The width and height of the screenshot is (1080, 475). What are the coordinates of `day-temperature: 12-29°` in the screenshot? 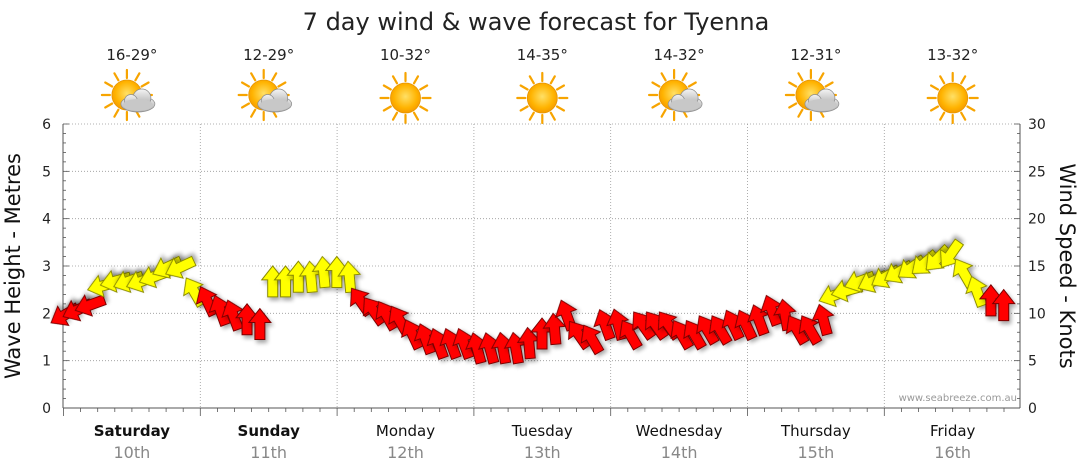 It's located at (268, 55).